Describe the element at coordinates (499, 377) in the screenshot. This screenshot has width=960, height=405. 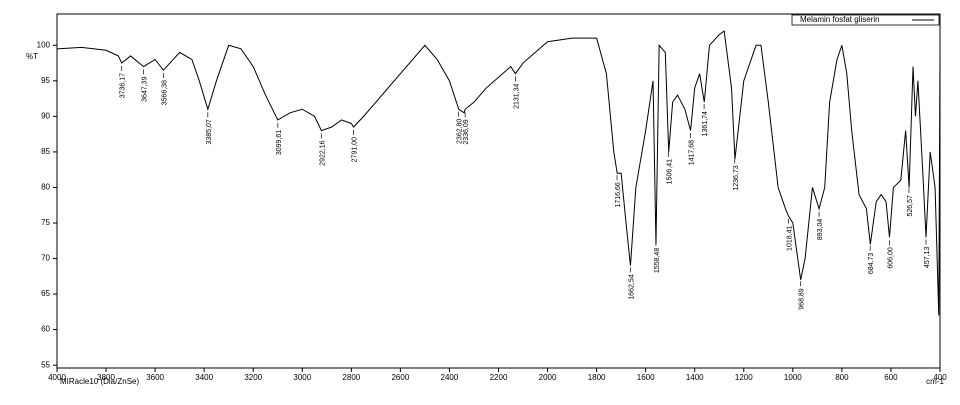
I see `x-tick-label: 2200` at that location.